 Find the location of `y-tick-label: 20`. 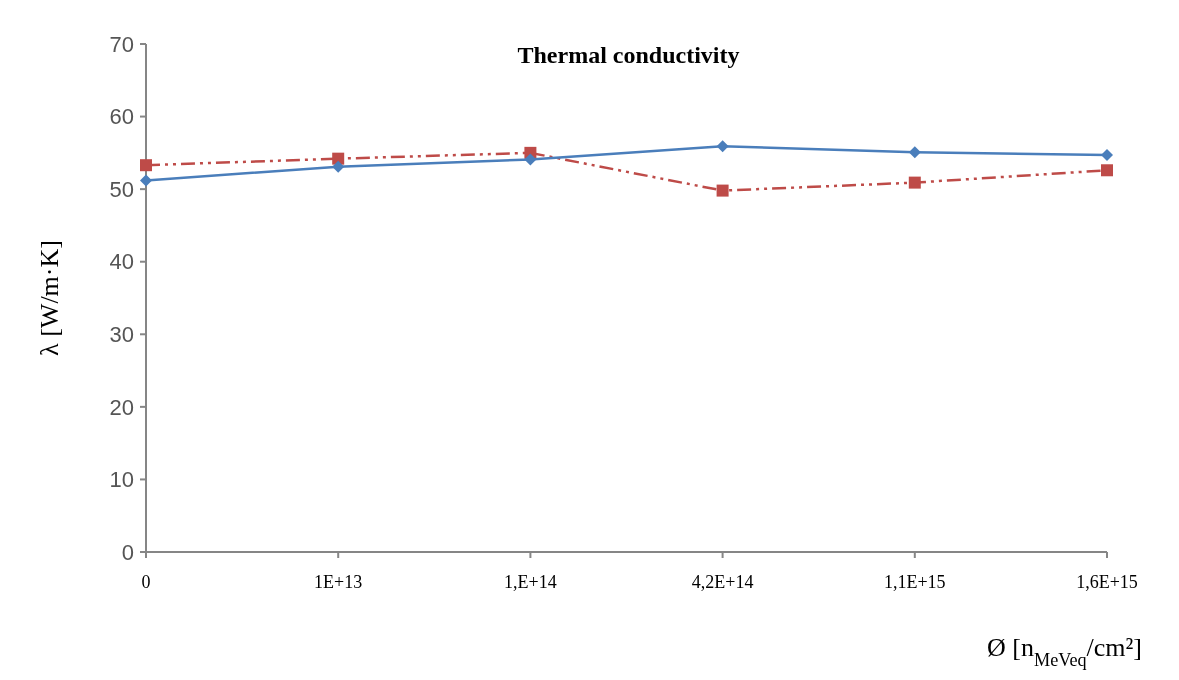

y-tick-label: 20 is located at coordinates (121, 407).